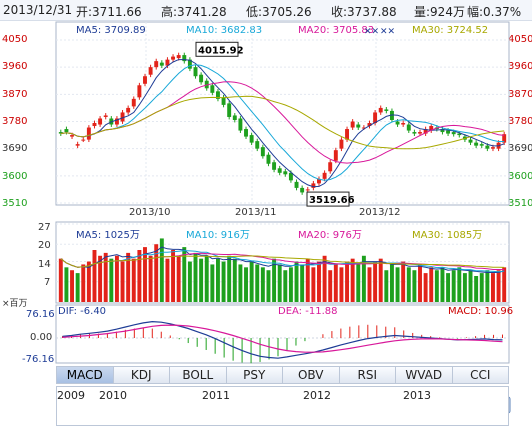 The height and width of the screenshot is (429, 532). What do you see at coordinates (282, 259) in the screenshot?
I see `volume-moving-averages` at bounding box center [282, 259].